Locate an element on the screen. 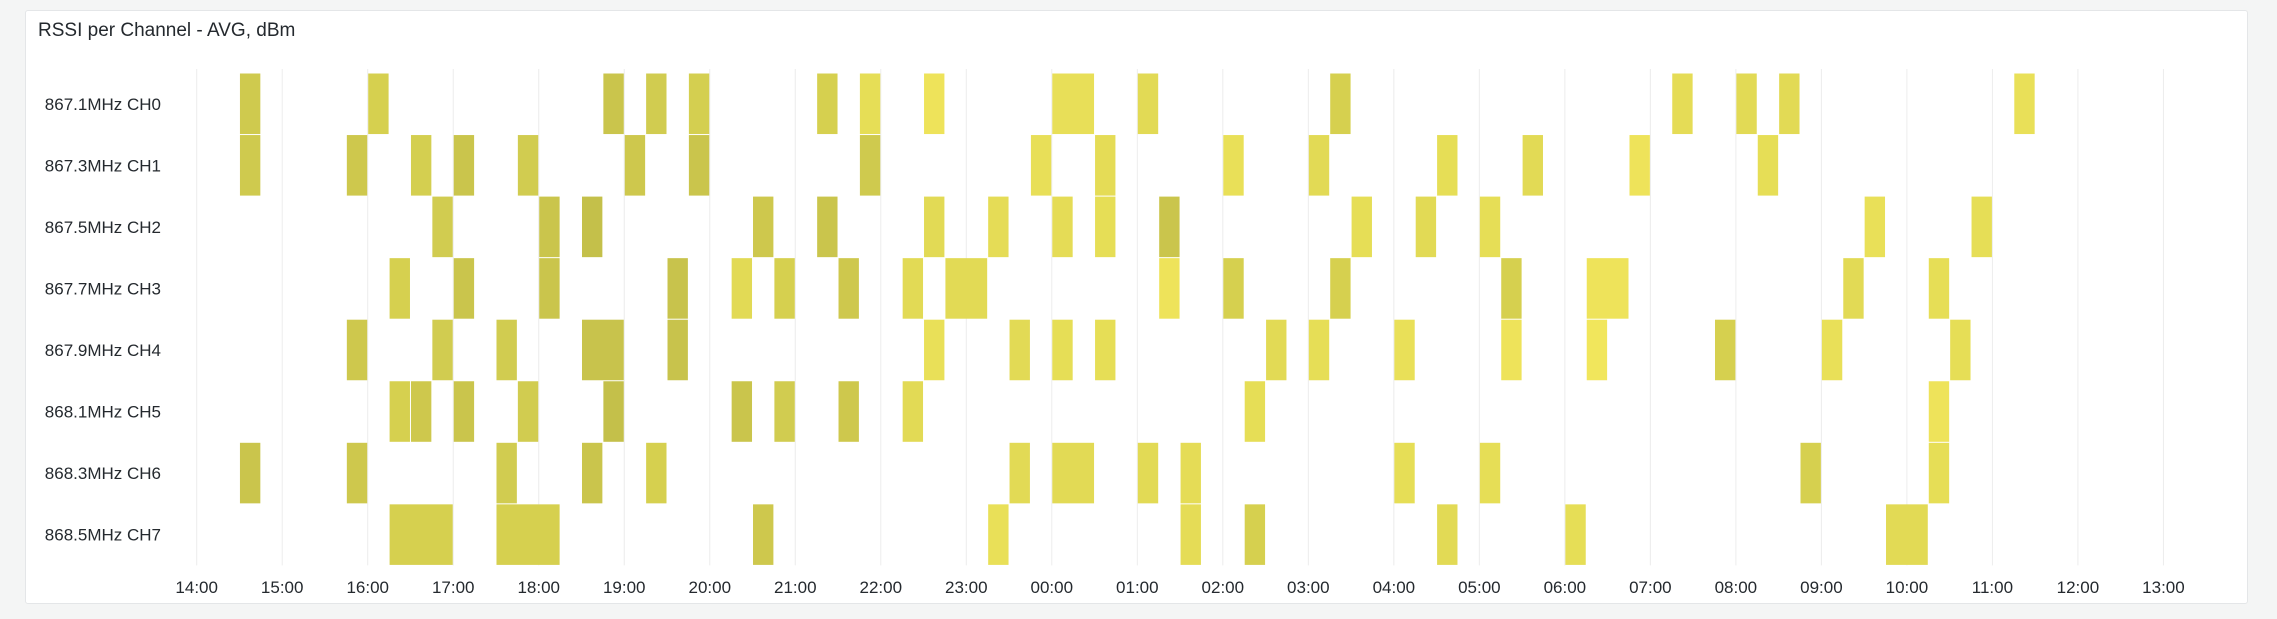 The image size is (2277, 619). x-tick-label: 11:00 is located at coordinates (1992, 587).